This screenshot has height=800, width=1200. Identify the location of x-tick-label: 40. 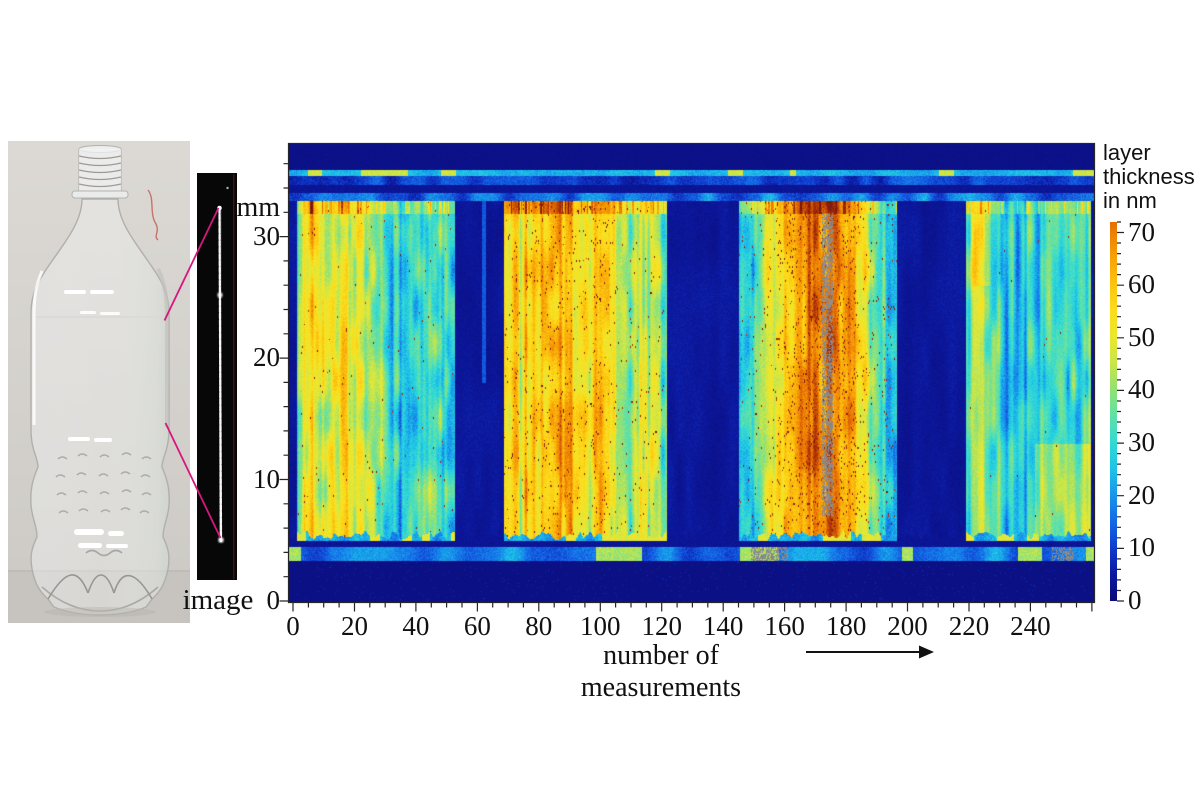
(416, 626).